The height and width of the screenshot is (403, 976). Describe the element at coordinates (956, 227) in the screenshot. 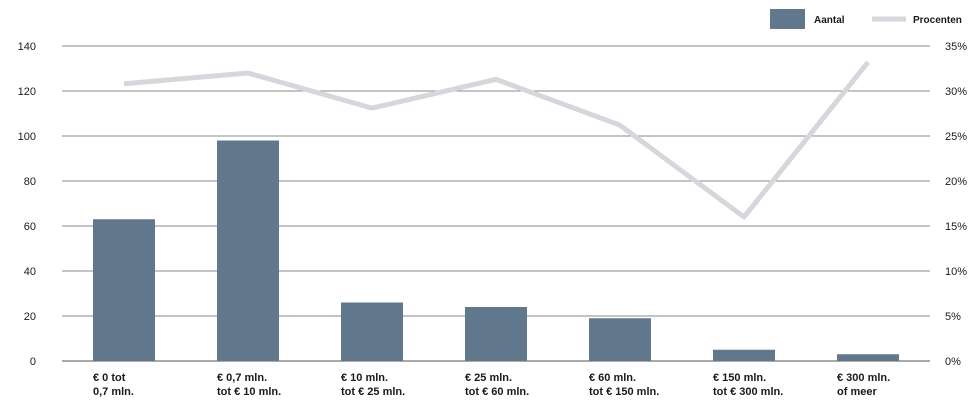

I see `y-right-tick-label: 15%` at that location.